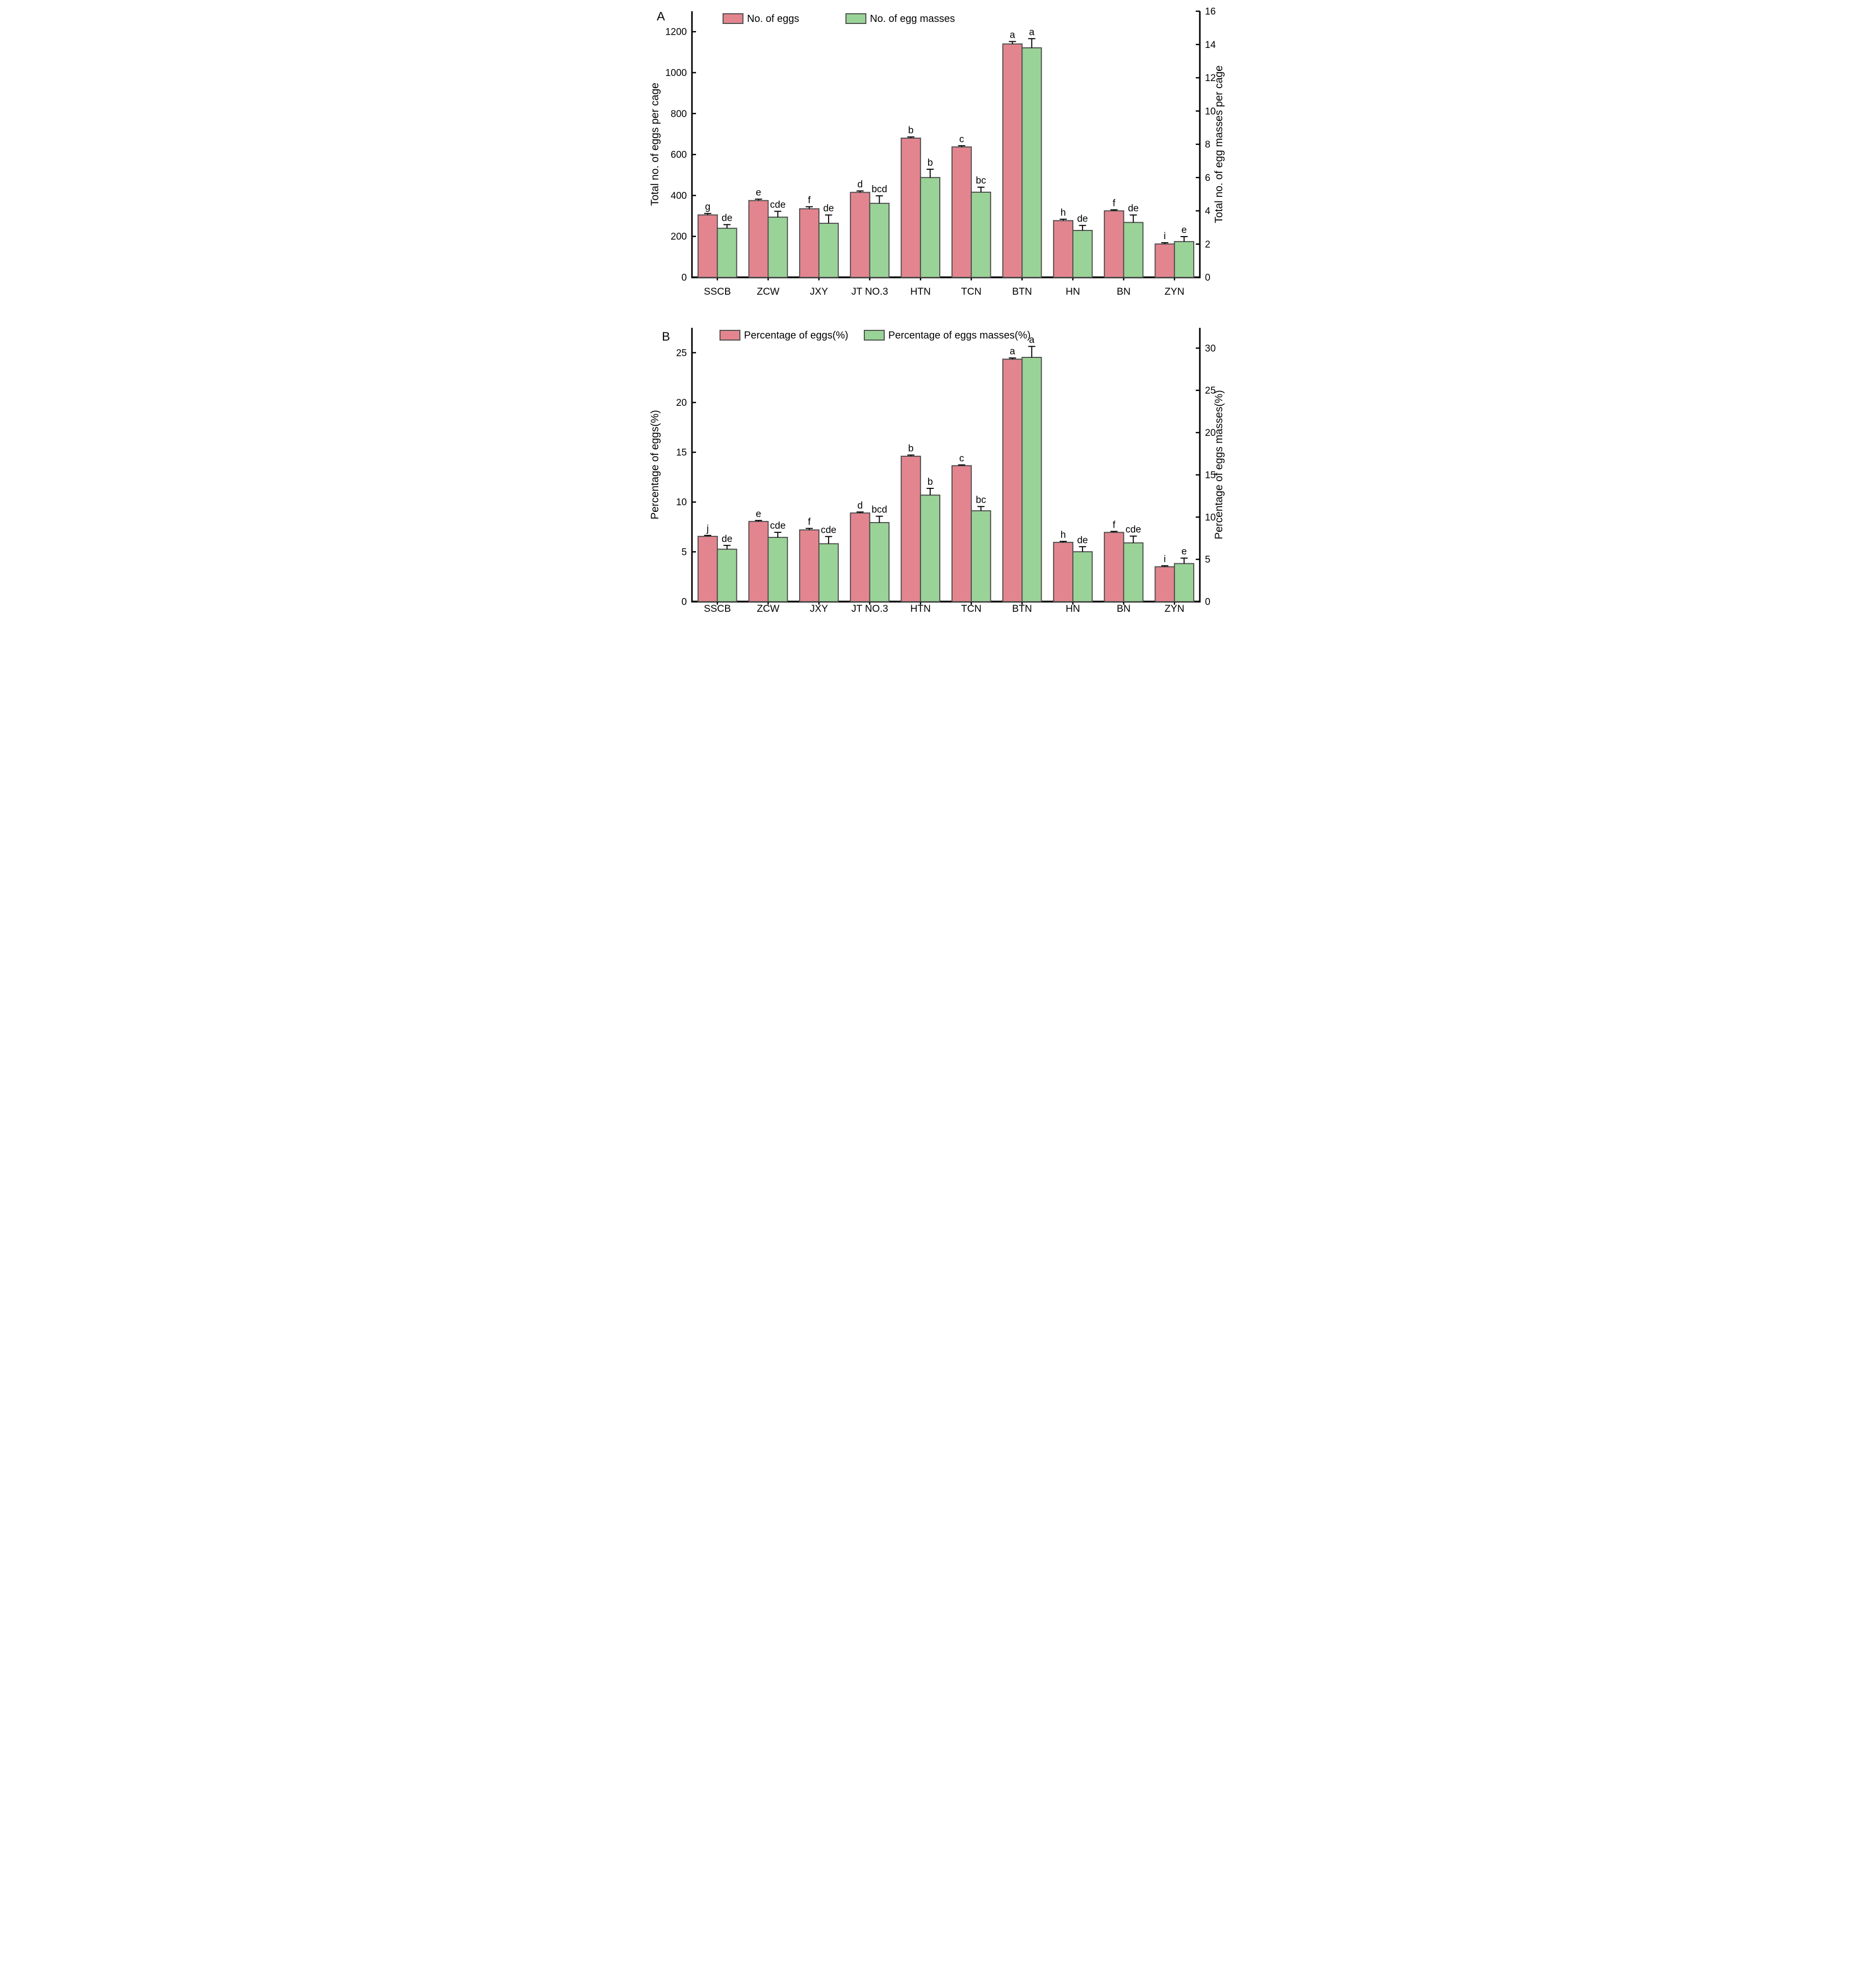 This screenshot has width=1876, height=1971. I want to click on bar-B-series2-JXY, so click(829, 573).